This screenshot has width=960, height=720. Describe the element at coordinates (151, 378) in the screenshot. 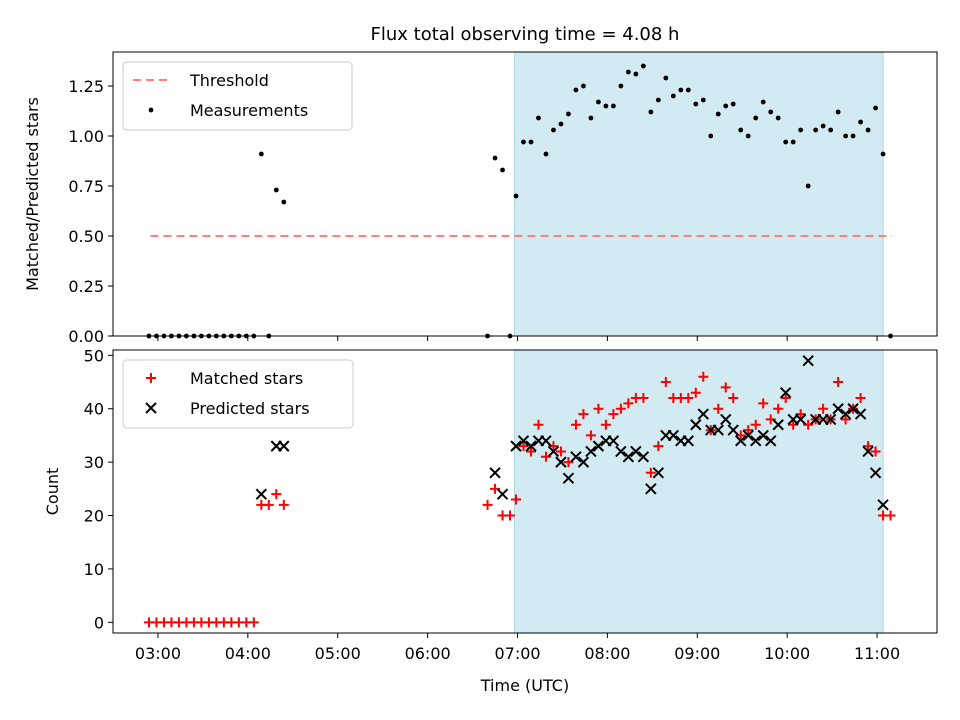

I see `legend-swatch-matched` at that location.